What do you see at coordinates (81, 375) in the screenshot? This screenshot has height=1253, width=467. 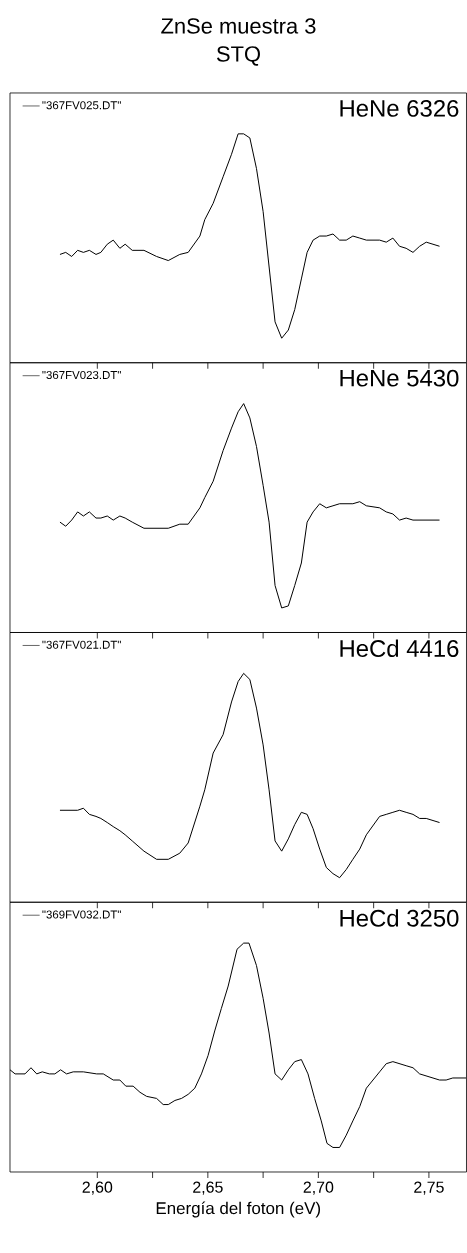 I see `legend-label: "367FV023.DT"` at bounding box center [81, 375].